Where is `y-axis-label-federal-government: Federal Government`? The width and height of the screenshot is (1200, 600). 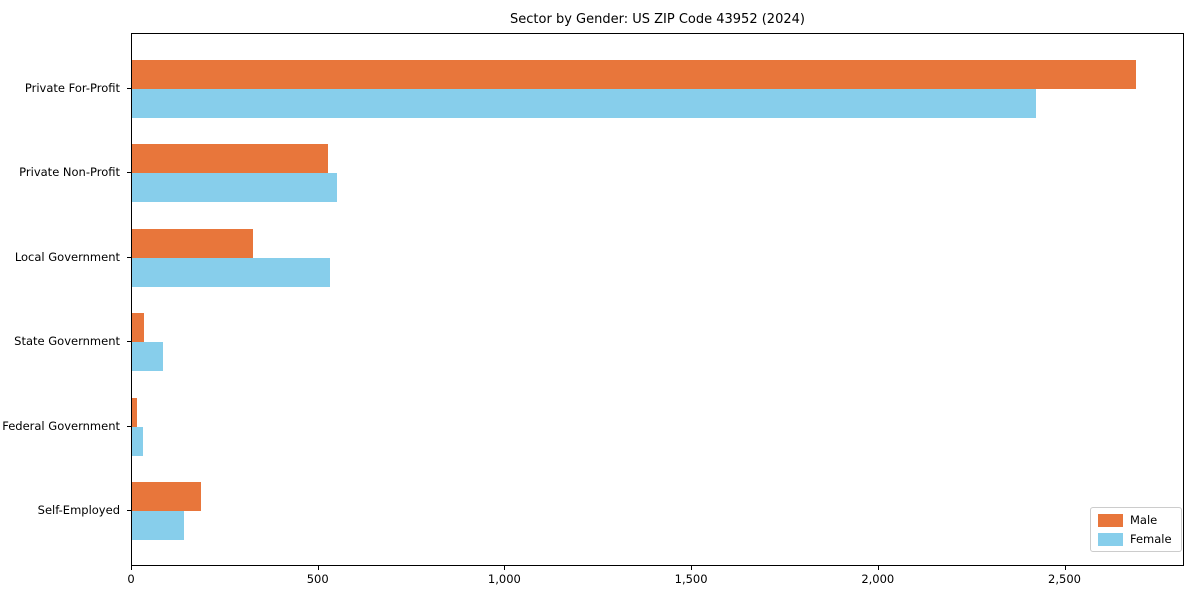
y-axis-label-federal-government: Federal Government is located at coordinates (61, 425).